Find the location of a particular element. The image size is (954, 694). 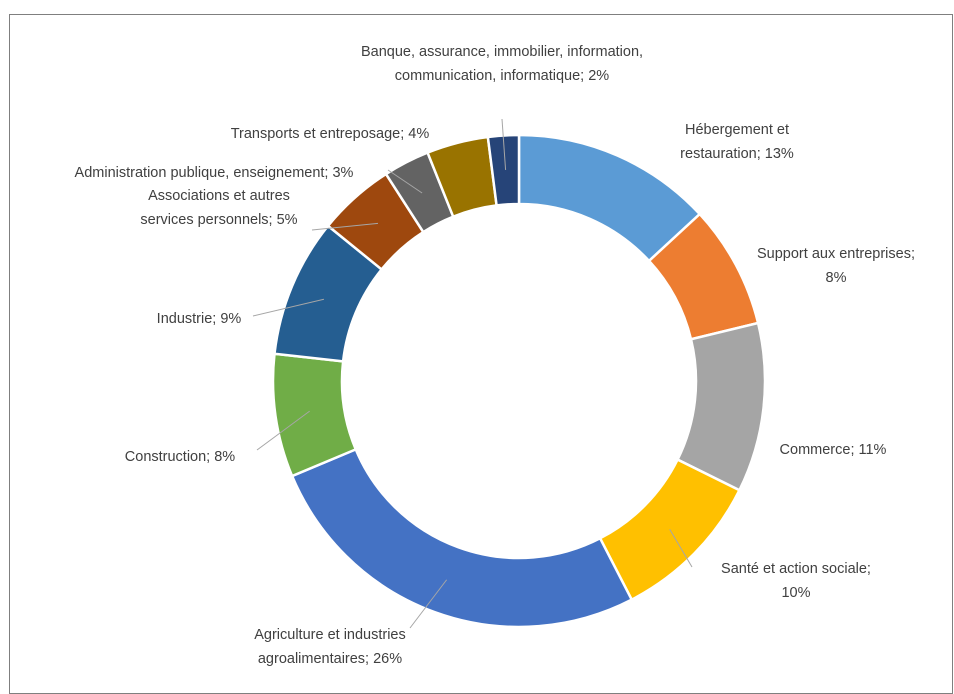

data-label: Industrie; 9% is located at coordinates (199, 319).